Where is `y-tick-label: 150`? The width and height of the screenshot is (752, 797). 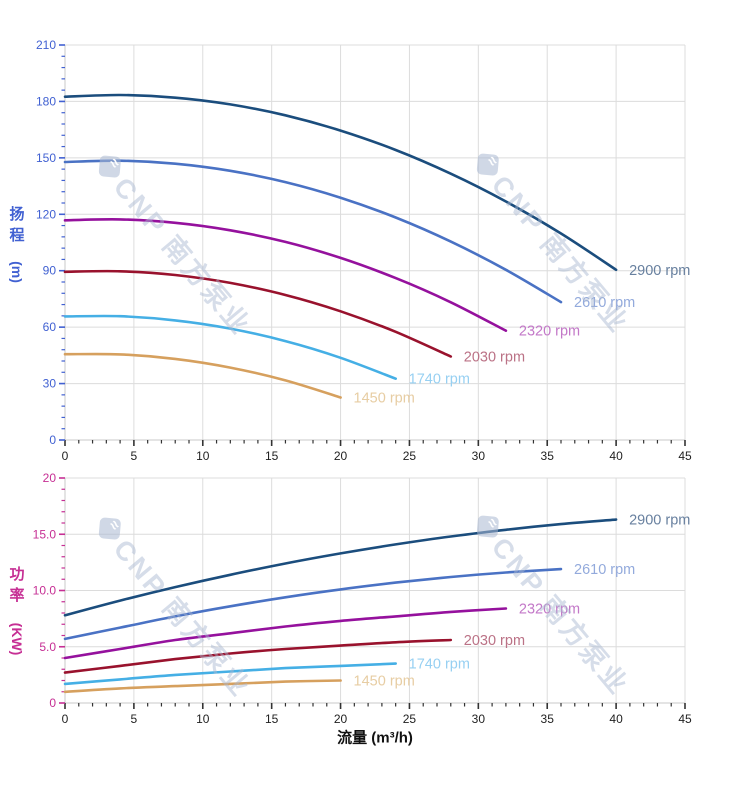 y-tick-label: 150 is located at coordinates (46, 158).